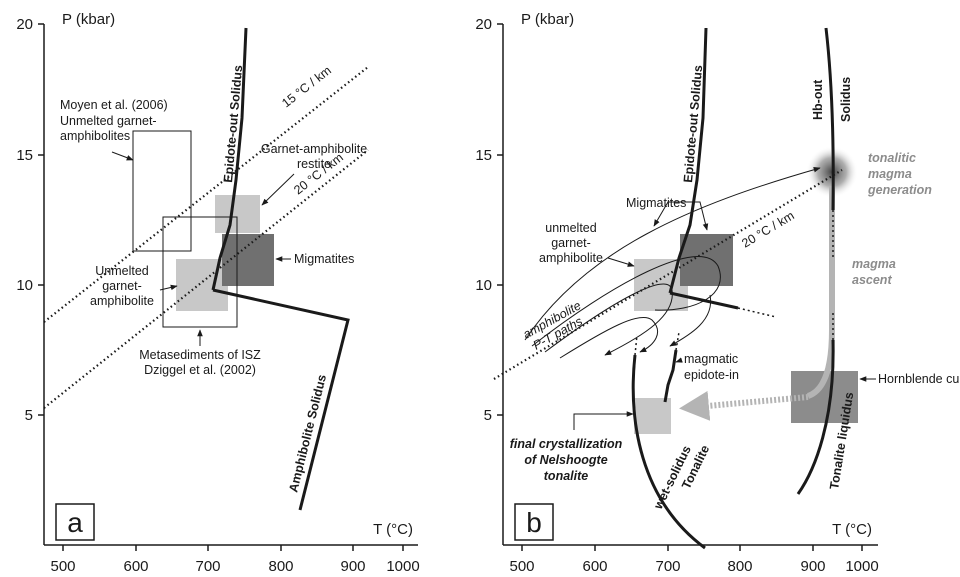 The width and height of the screenshot is (960, 577). I want to click on final-crystallization-leader, so click(603, 420).